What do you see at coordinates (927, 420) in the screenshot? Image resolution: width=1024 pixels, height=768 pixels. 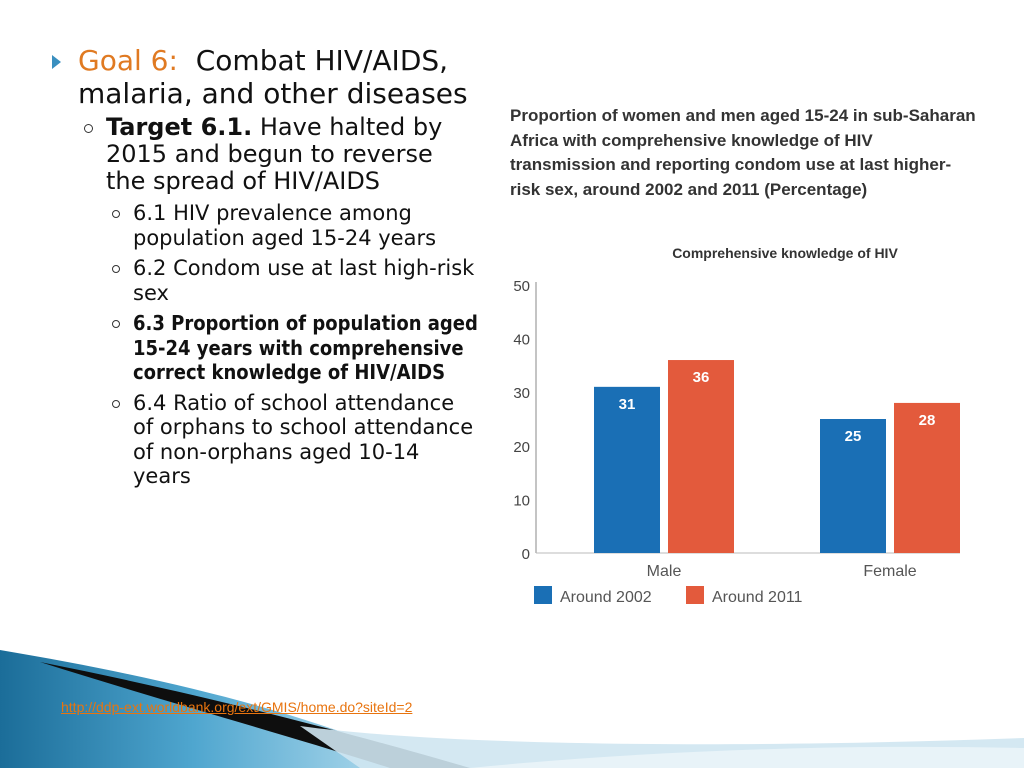 I see `bar-value-label: 28` at bounding box center [927, 420].